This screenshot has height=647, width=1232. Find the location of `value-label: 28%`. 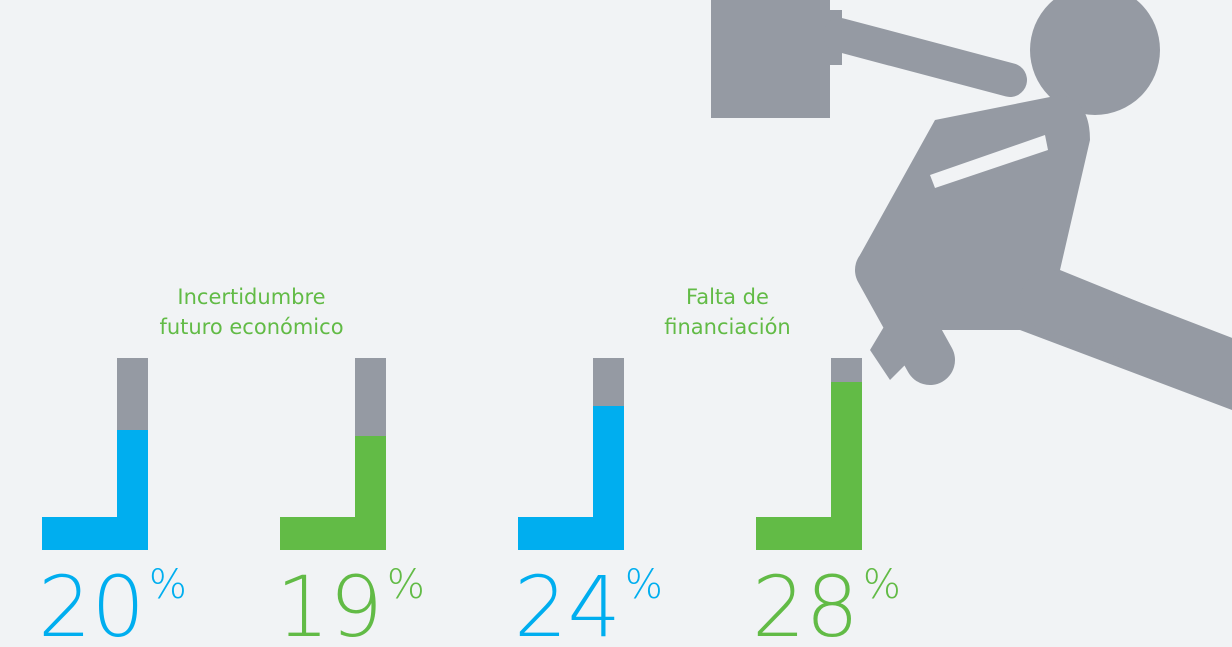

value-label: 28% is located at coordinates (826, 602).